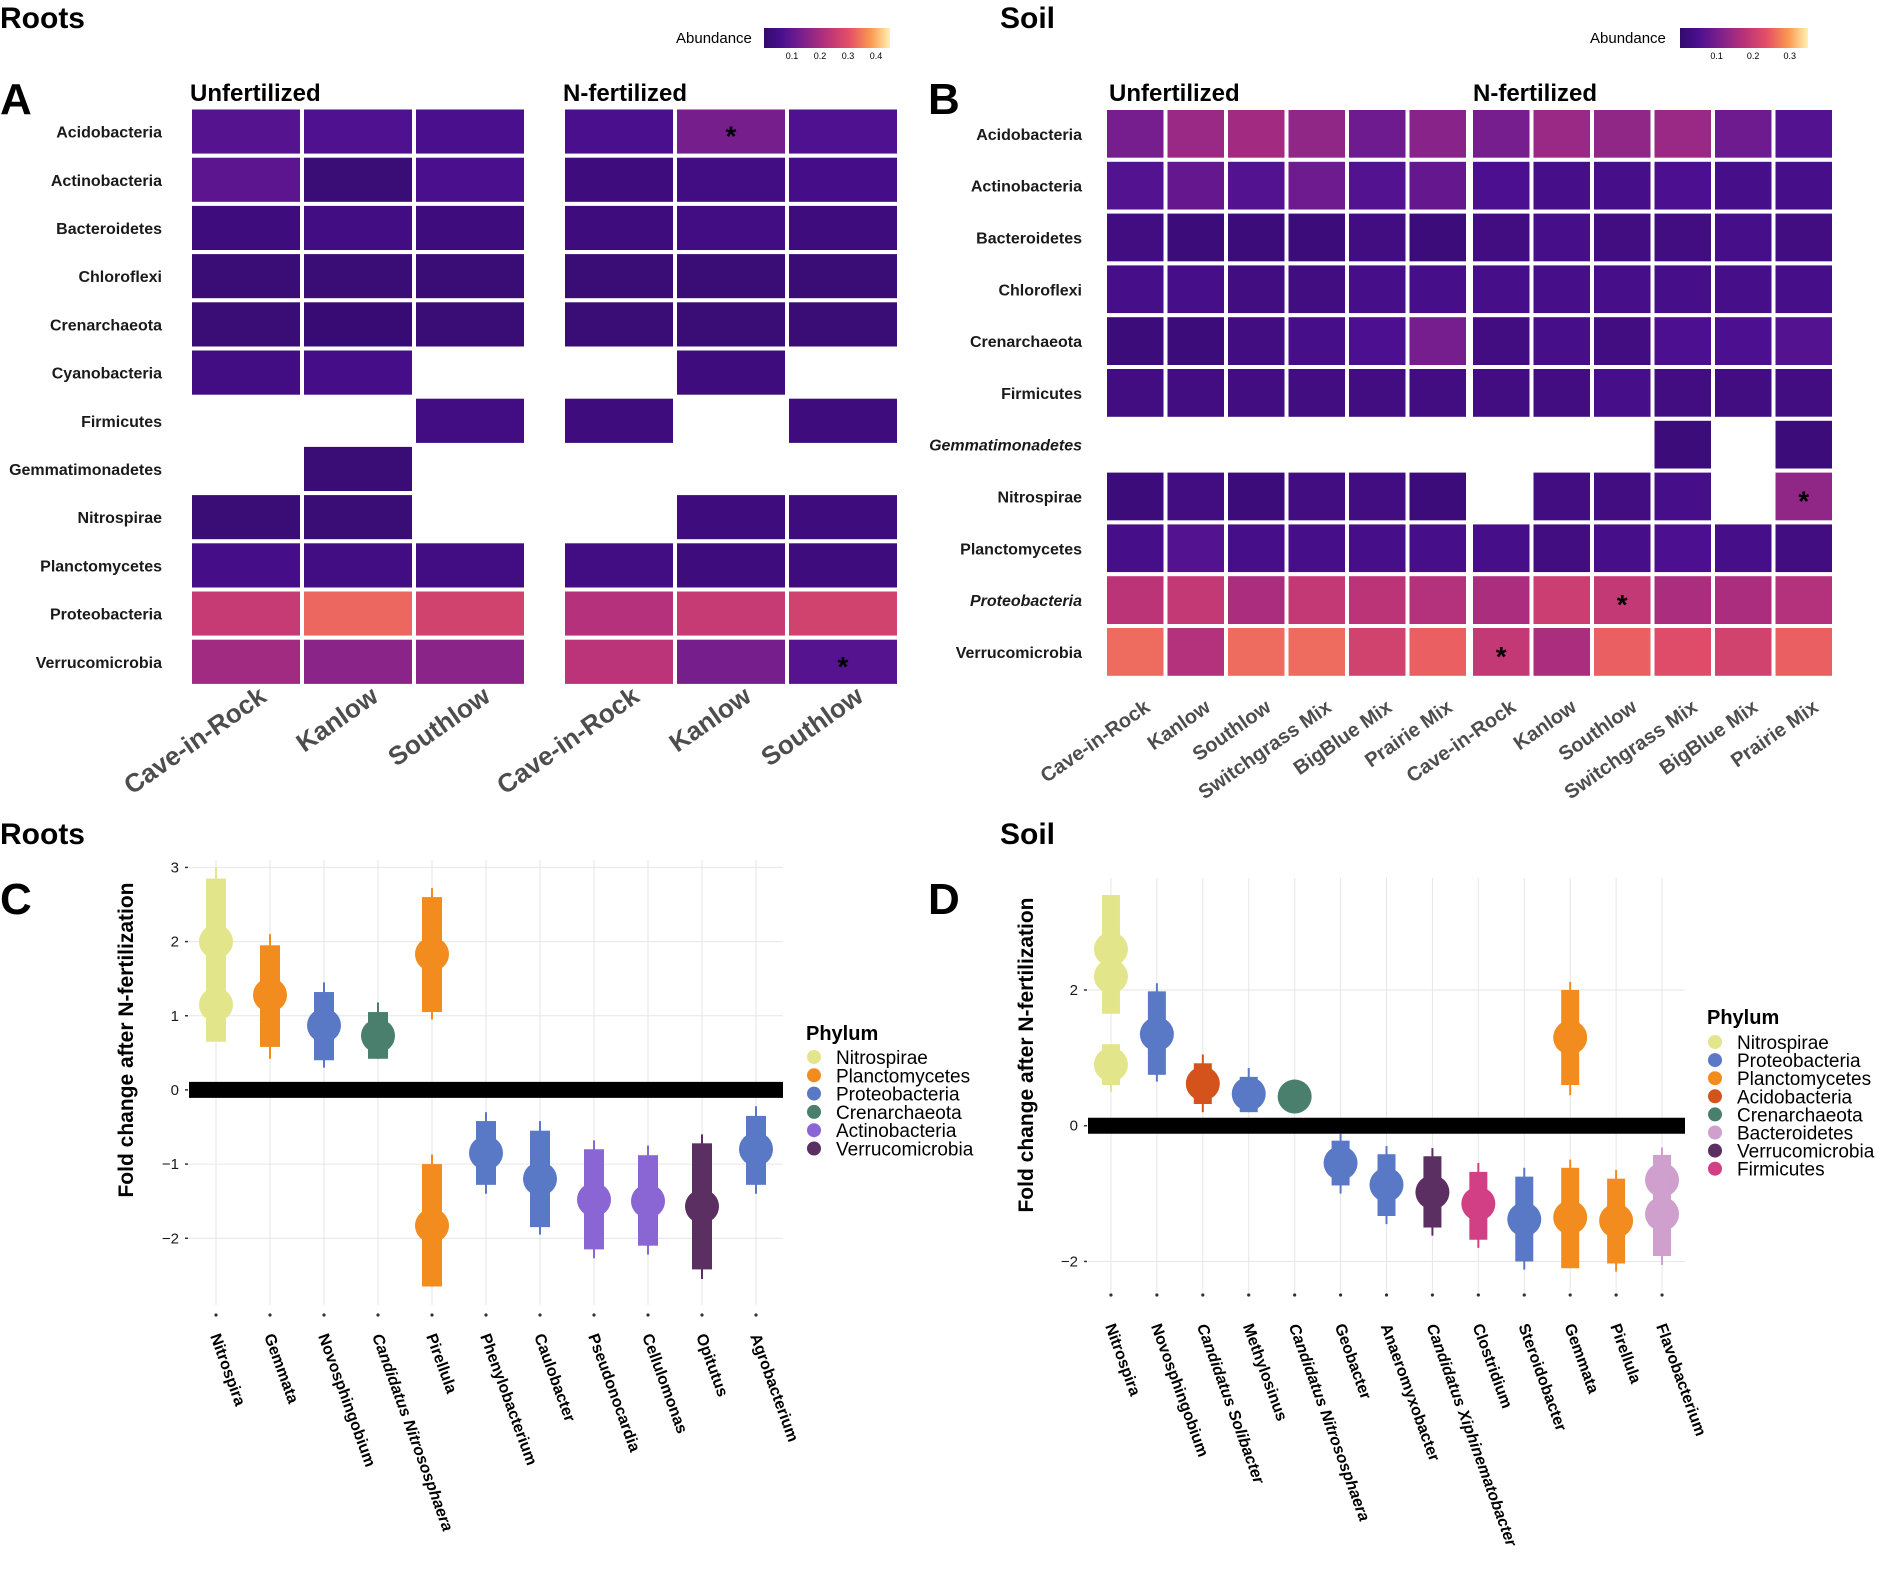 This screenshot has height=1573, width=1890. What do you see at coordinates (1803, 289) in the screenshot?
I see `heatmap-cell-chloroflexi-prairie-mix` at bounding box center [1803, 289].